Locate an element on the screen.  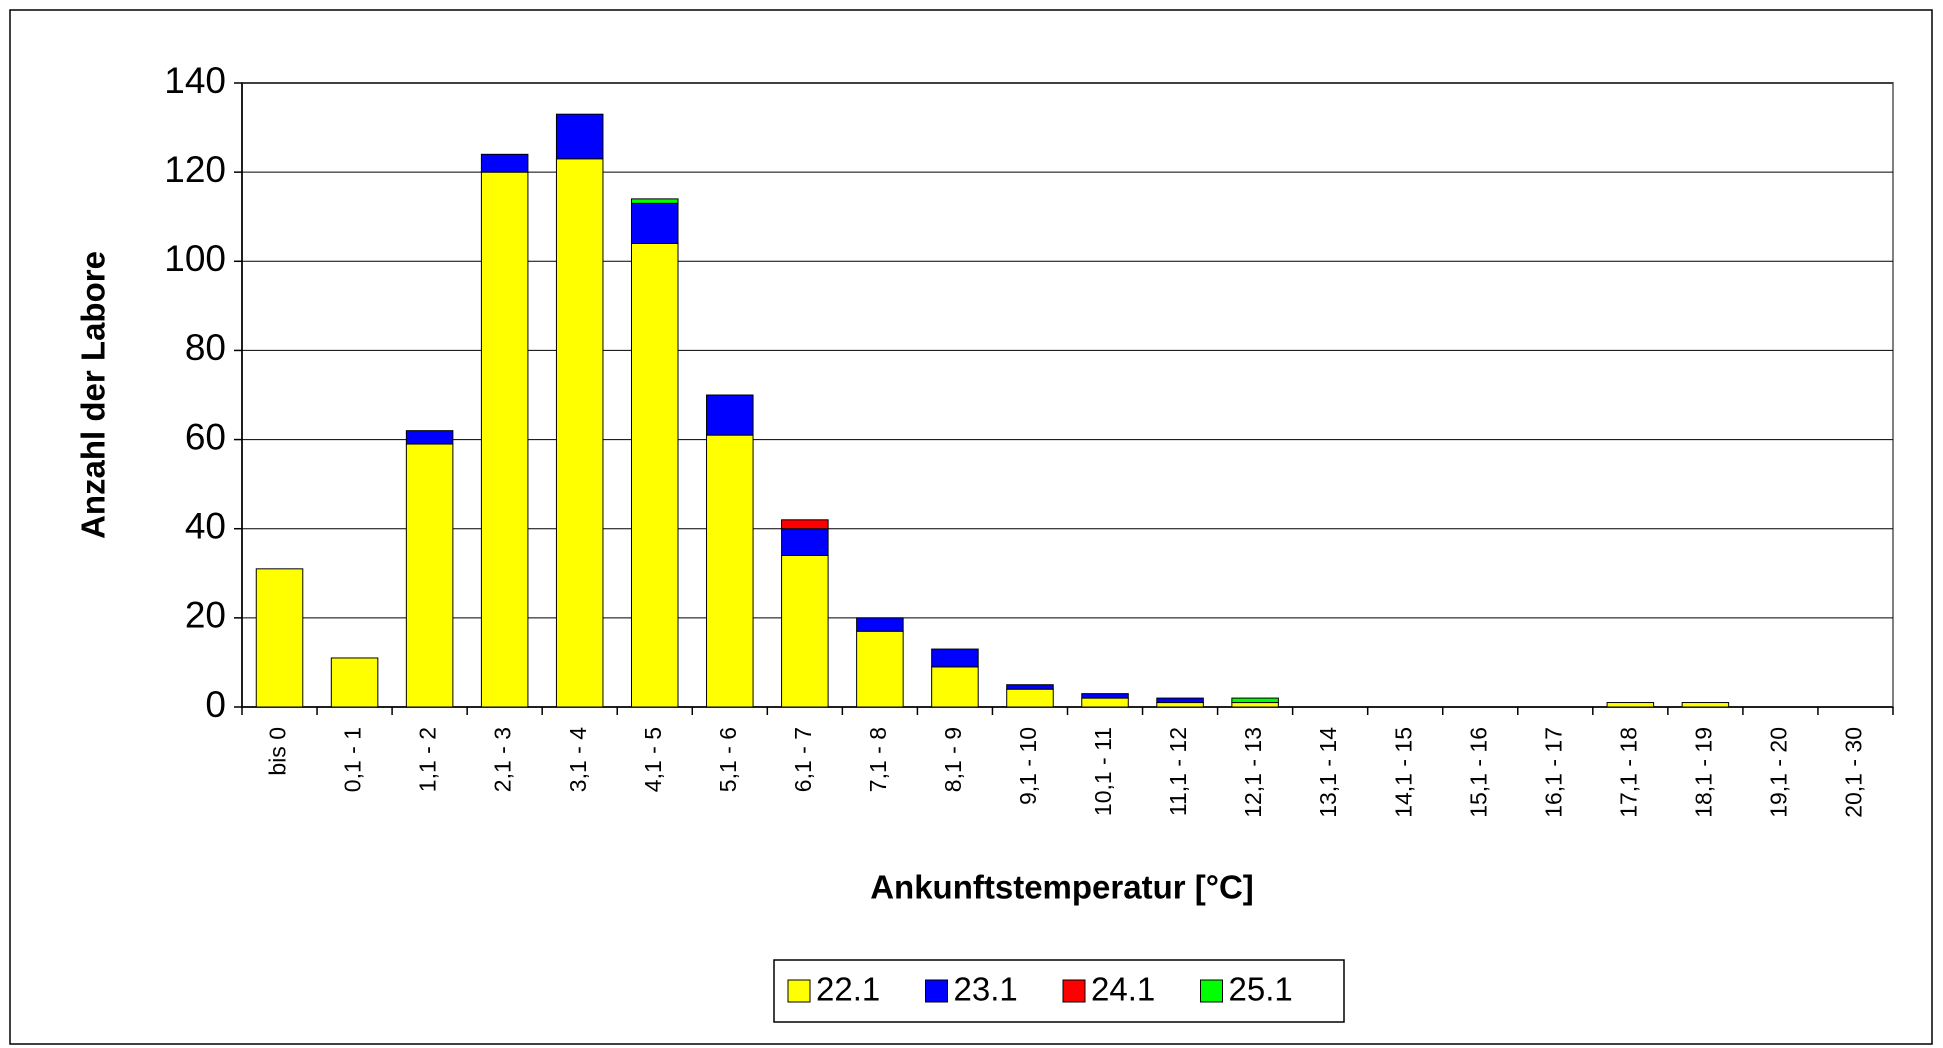
x-axis-title: Ankunftstemperatur [°C] is located at coordinates (1062, 887).